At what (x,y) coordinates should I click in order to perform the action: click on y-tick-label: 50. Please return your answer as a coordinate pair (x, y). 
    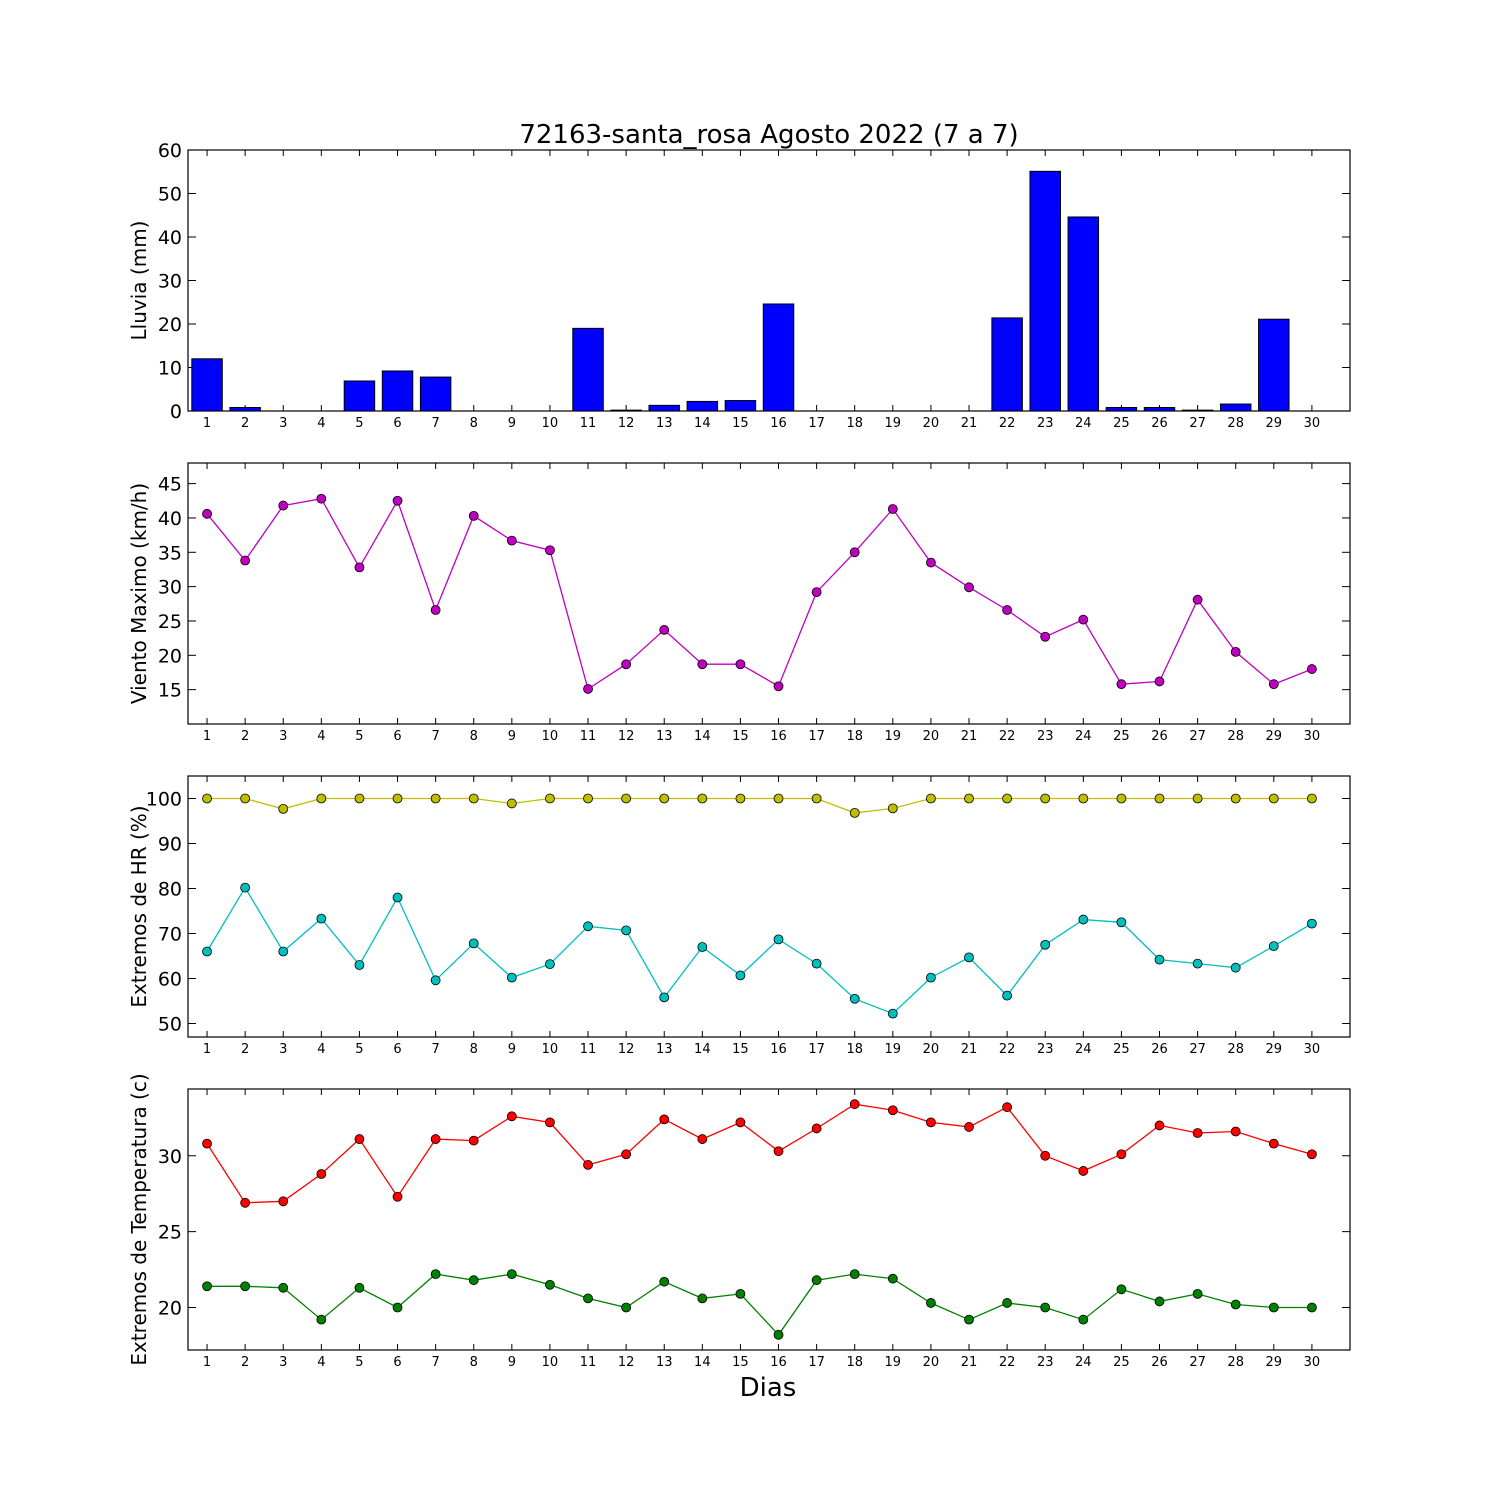
    Looking at the image, I should click on (170, 1025).